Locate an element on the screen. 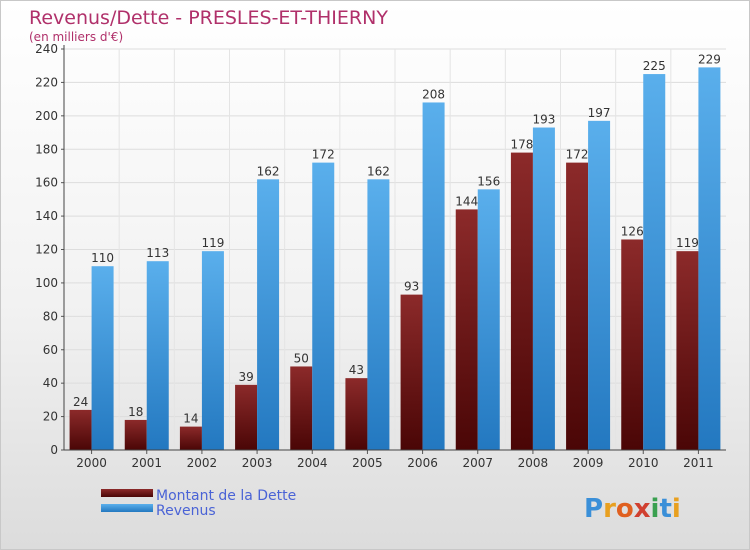 Image resolution: width=750 pixels, height=550 pixels. data-label: 50 is located at coordinates (301, 358).